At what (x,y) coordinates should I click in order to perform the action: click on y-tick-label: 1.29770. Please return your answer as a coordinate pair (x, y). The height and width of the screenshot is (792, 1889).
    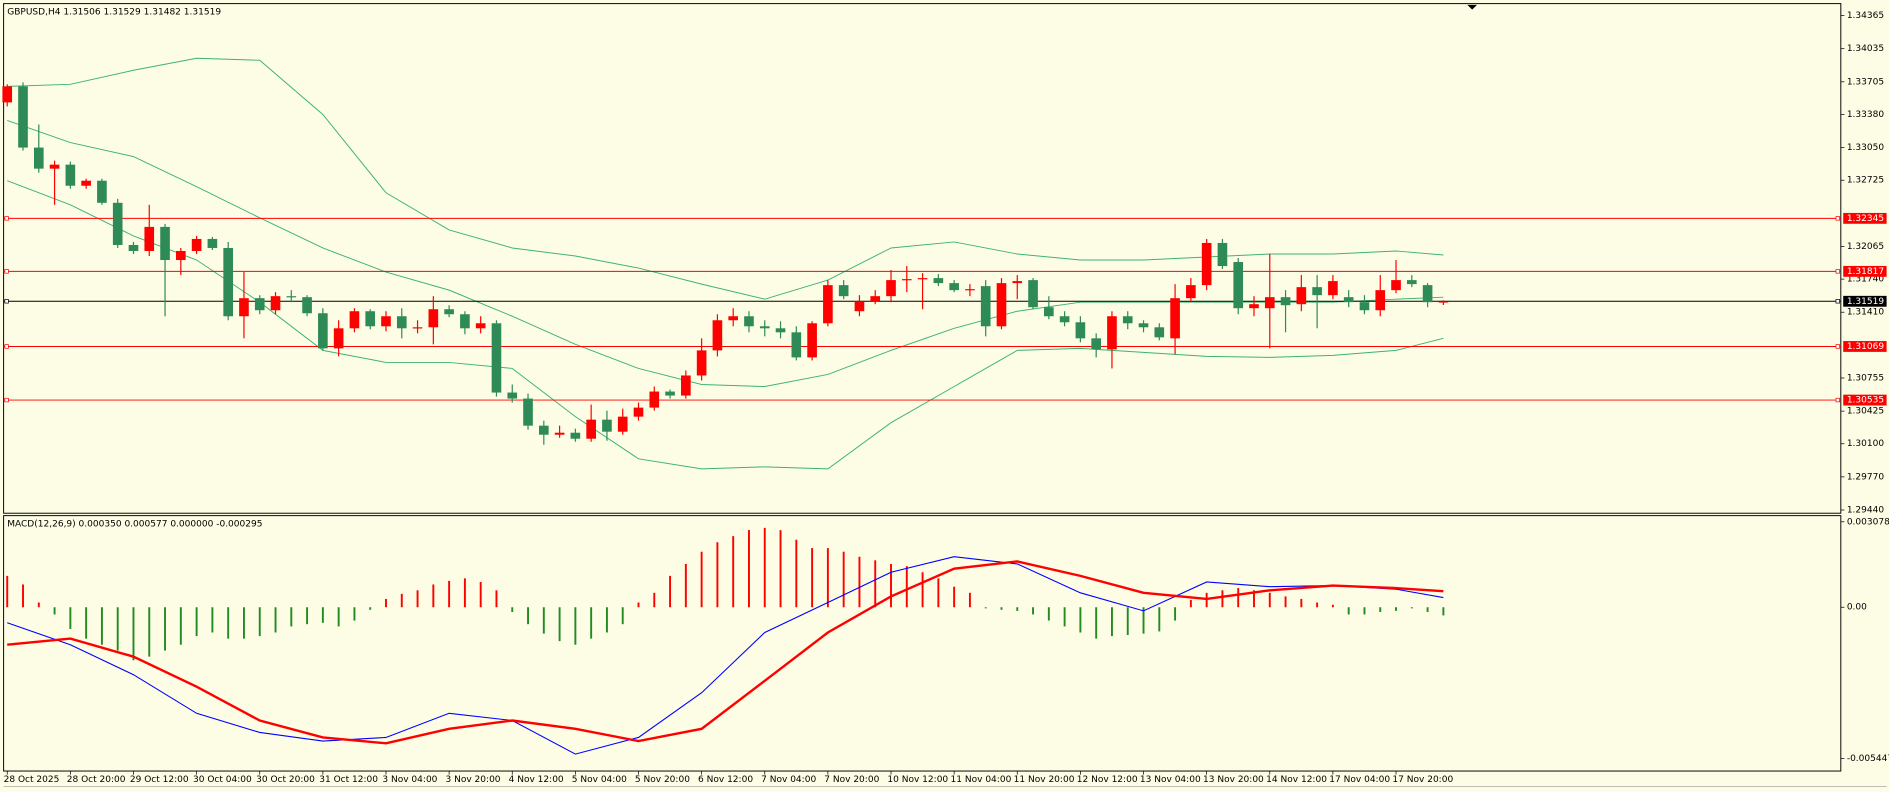
    Looking at the image, I should click on (1866, 477).